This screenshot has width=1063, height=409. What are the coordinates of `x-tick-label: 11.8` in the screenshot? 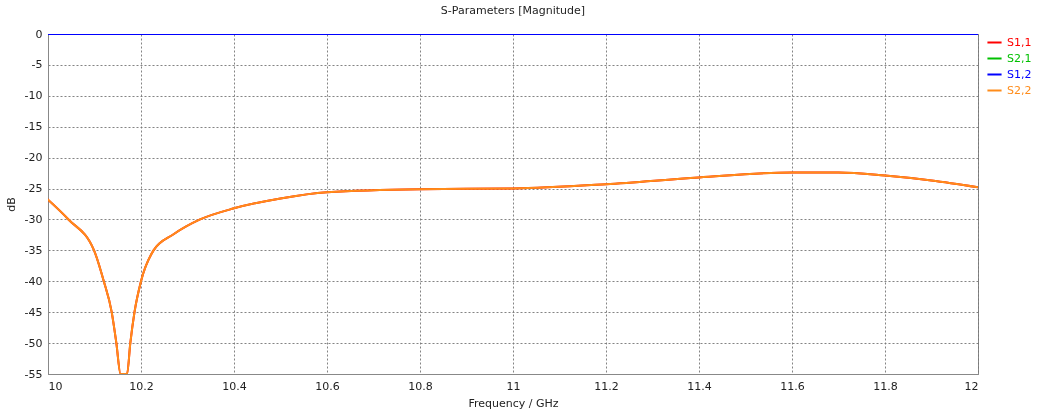 It's located at (885, 386).